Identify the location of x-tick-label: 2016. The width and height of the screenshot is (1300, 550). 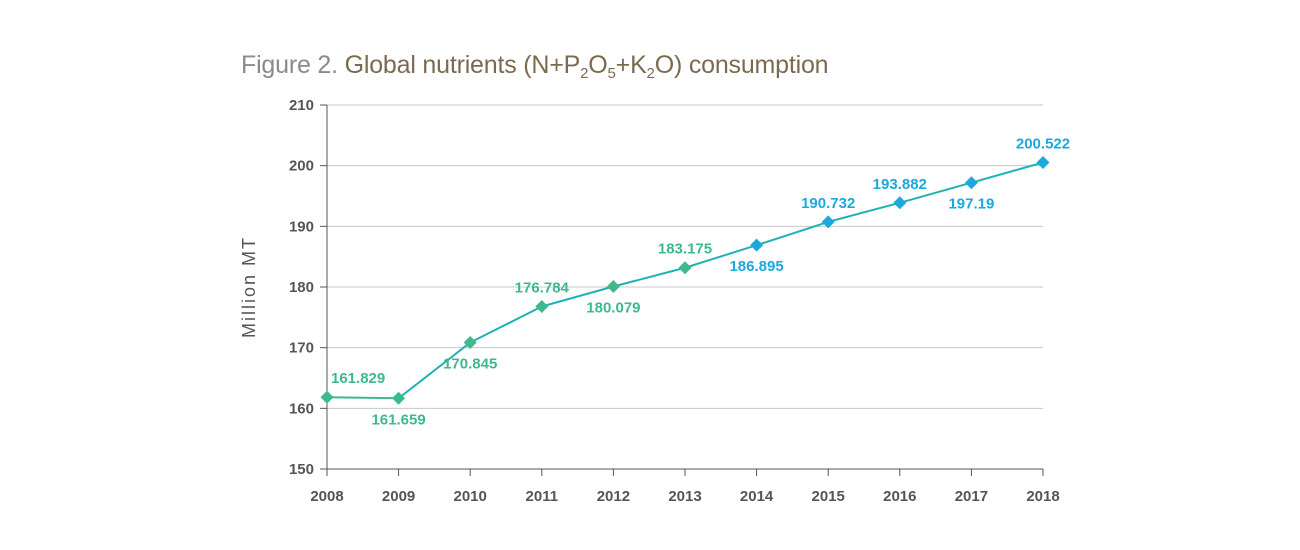
(899, 496).